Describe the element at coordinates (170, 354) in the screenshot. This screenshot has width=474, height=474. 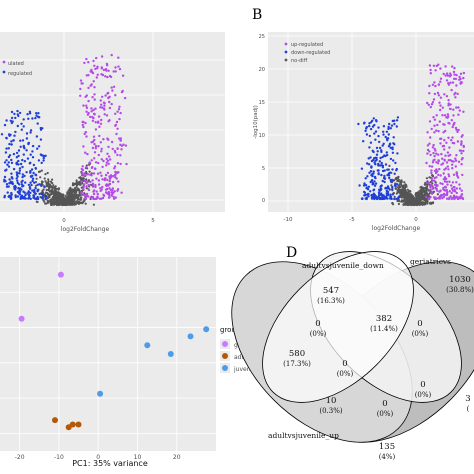
I see `pca-point-juvenile` at that location.